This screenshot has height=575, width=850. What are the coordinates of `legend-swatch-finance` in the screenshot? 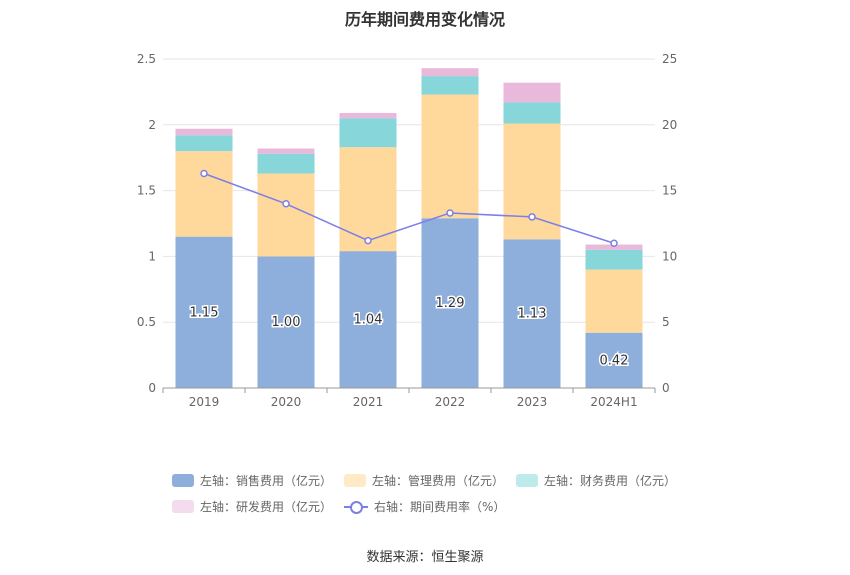 It's located at (527, 480).